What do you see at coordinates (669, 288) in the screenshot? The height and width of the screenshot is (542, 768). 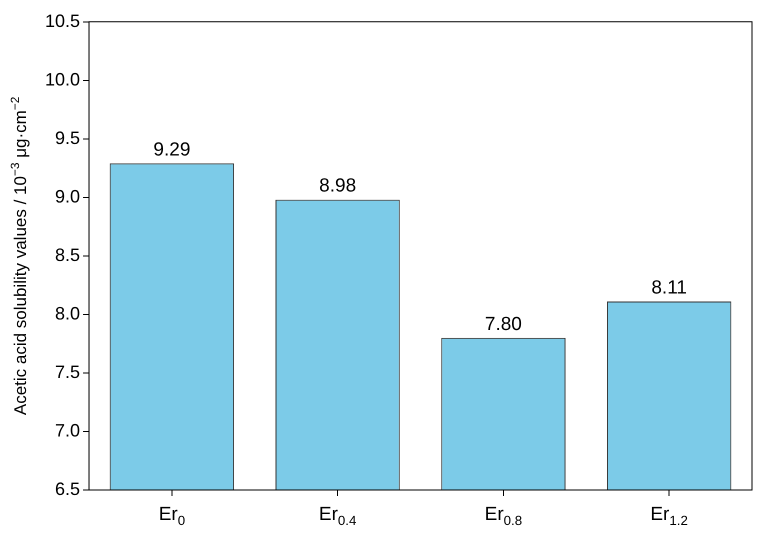 I see `data-label: 8.11` at bounding box center [669, 288].